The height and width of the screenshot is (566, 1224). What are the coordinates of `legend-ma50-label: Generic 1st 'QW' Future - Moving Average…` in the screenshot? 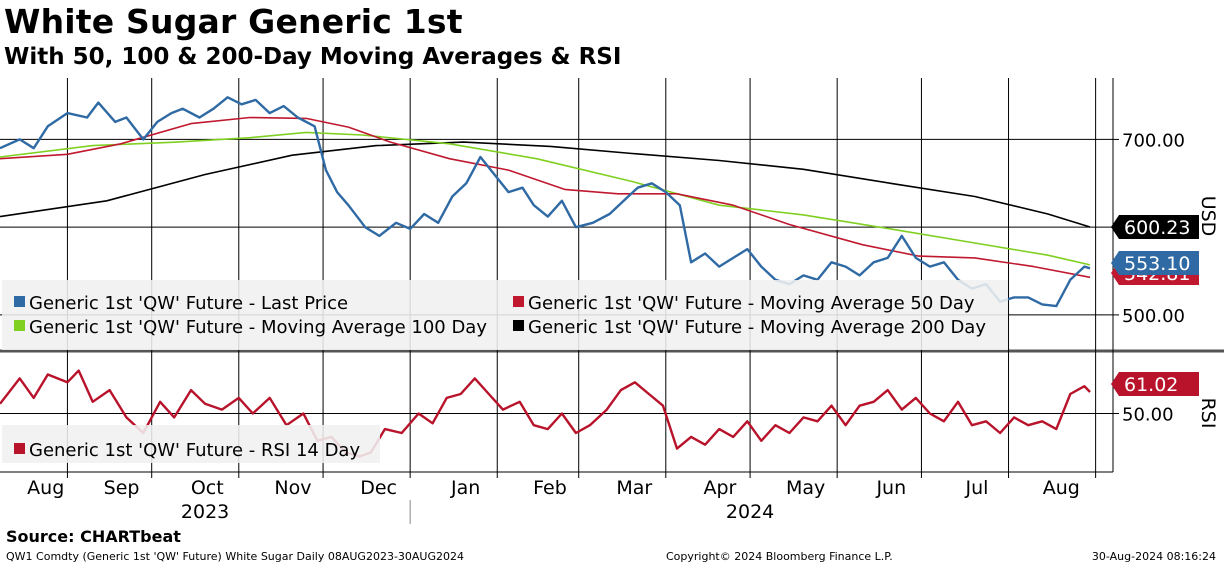 It's located at (751, 303).